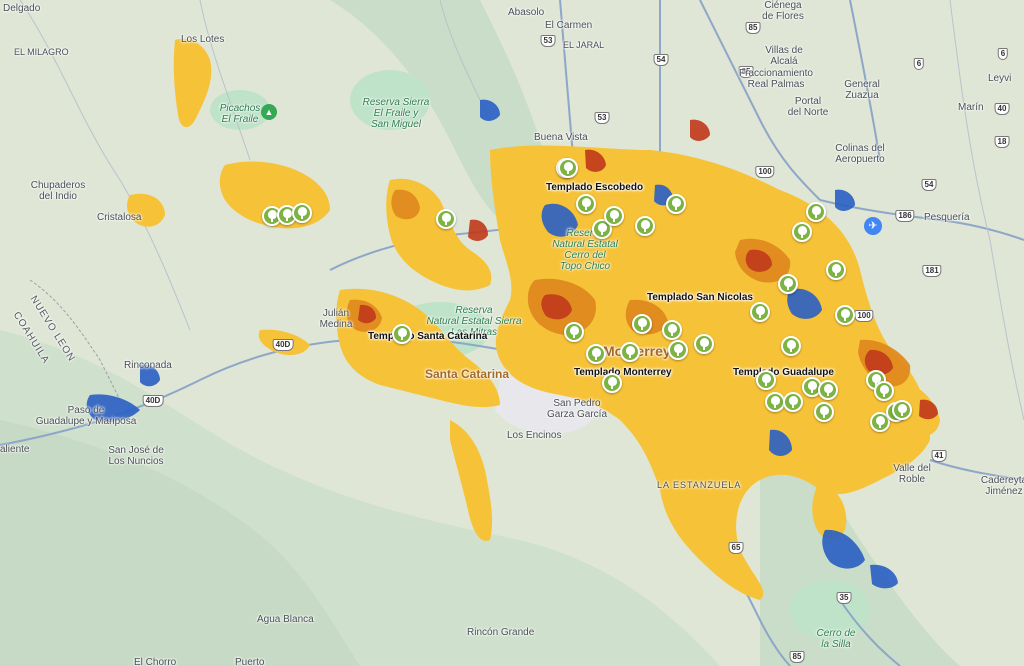 Image resolution: width=1024 pixels, height=666 pixels. Describe the element at coordinates (577, 409) in the screenshot. I see `place-label: San Pedro Garza García` at that location.